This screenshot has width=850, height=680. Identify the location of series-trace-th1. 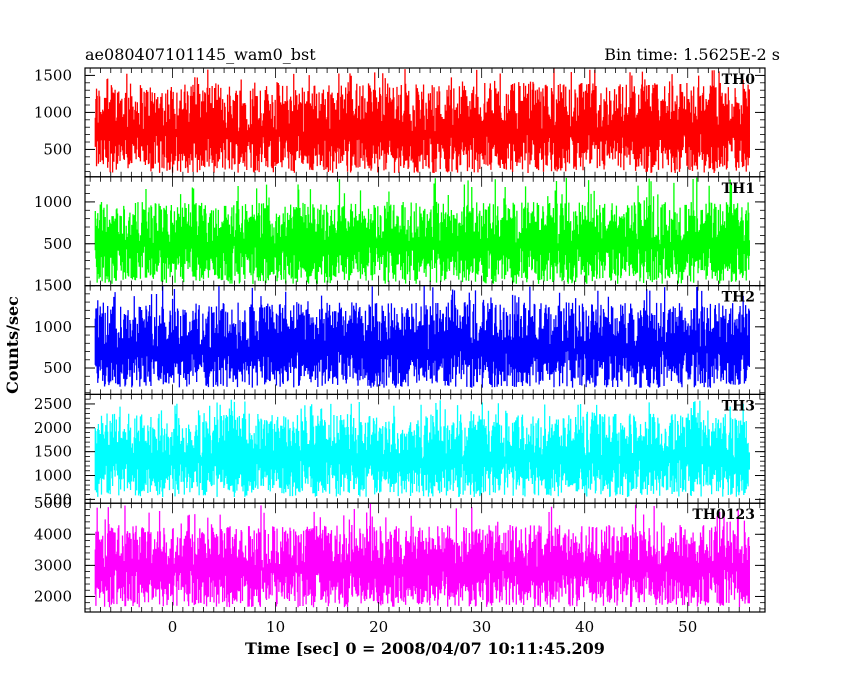
(422, 230).